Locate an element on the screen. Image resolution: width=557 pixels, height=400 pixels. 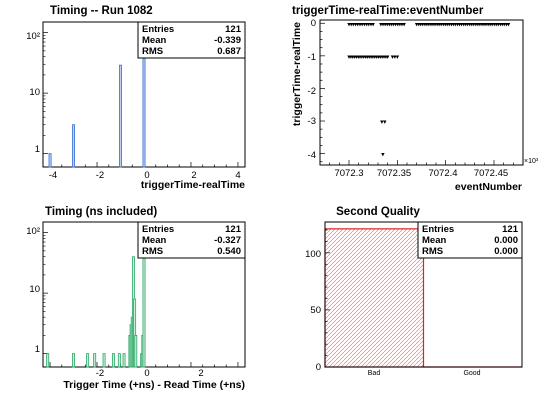
stats-label: Mean is located at coordinates (434, 240).